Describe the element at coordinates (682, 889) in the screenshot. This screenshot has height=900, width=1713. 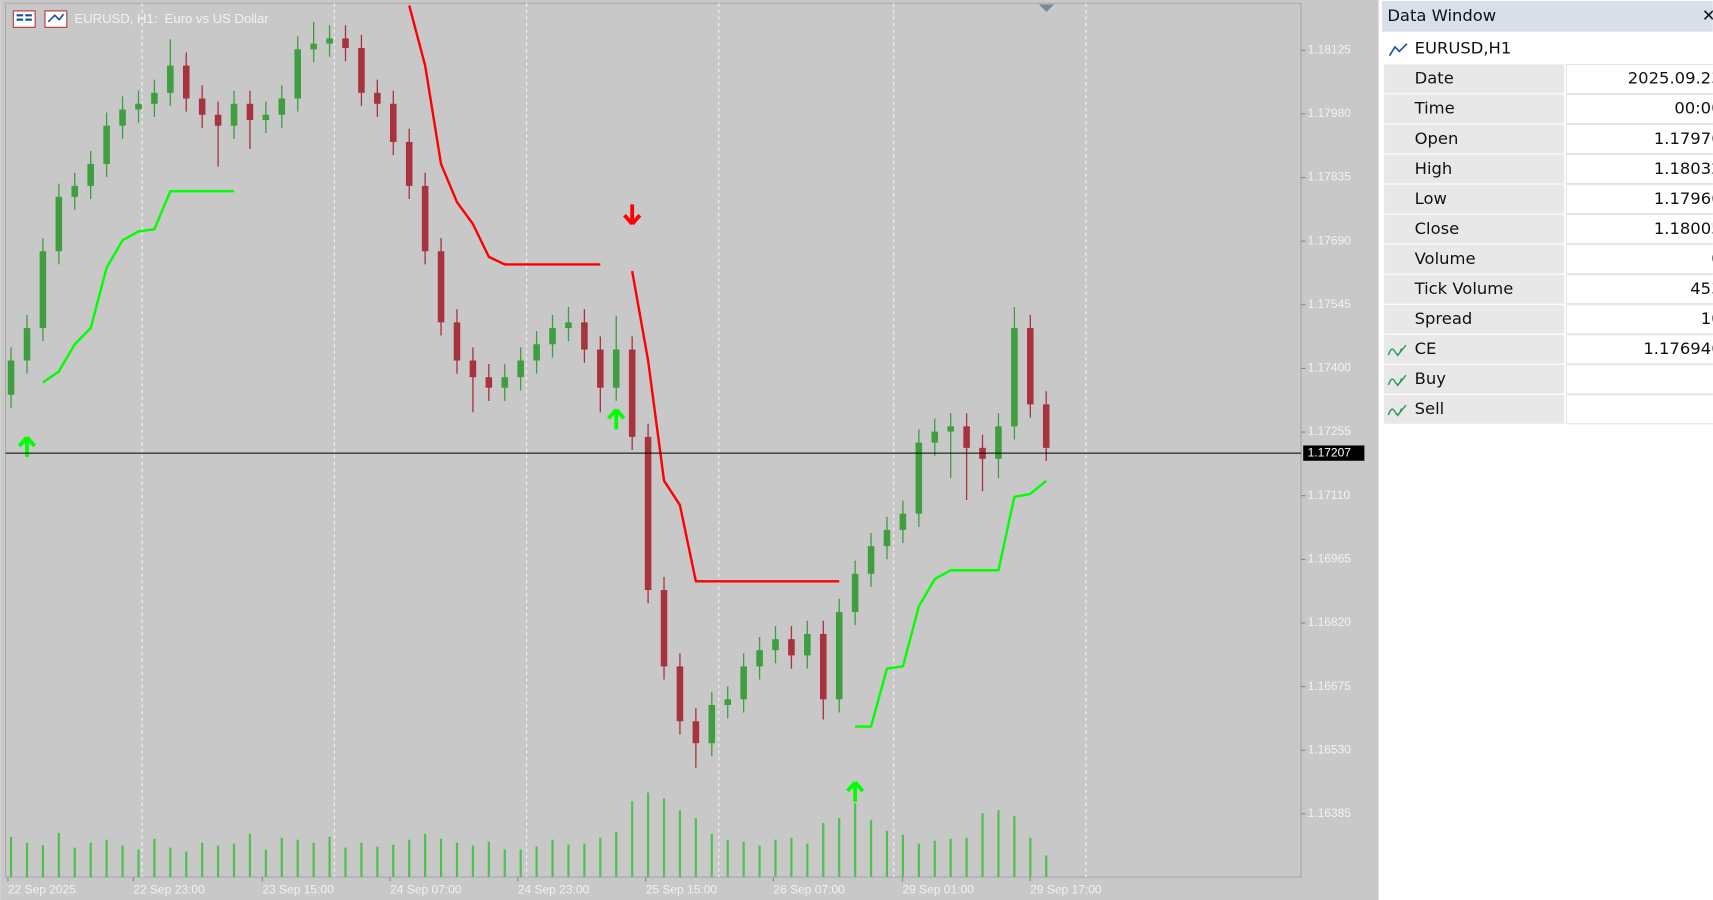
I see `x-tick-label: 25 Sep 15:00` at that location.